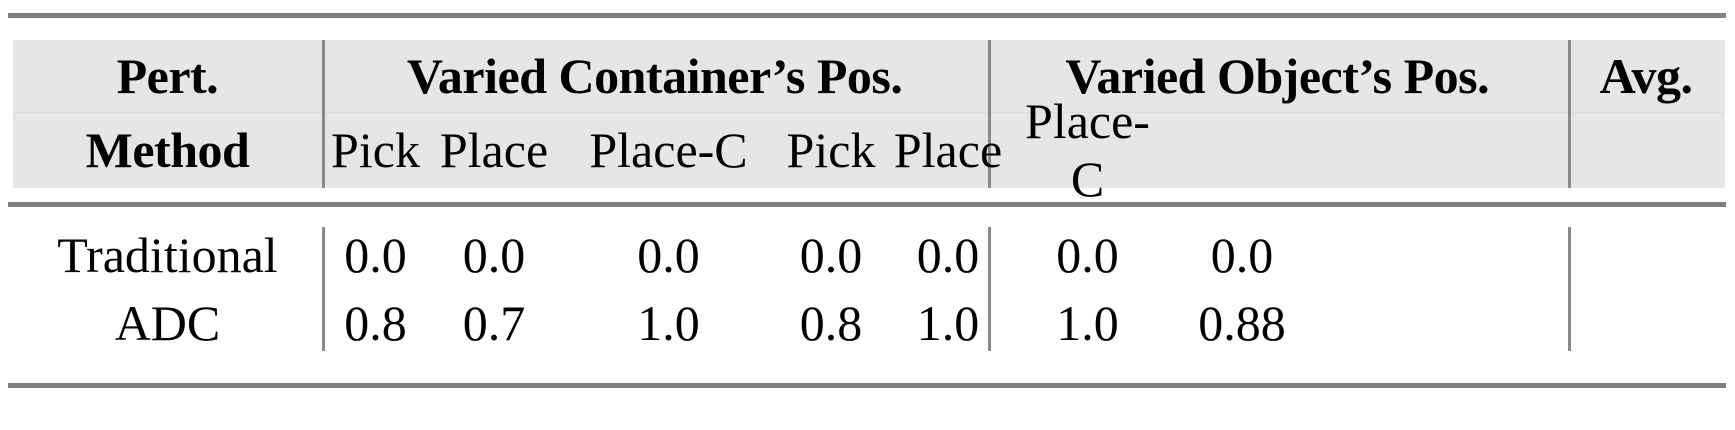  I want to click on row-label-traditional: Traditional, so click(167, 255).